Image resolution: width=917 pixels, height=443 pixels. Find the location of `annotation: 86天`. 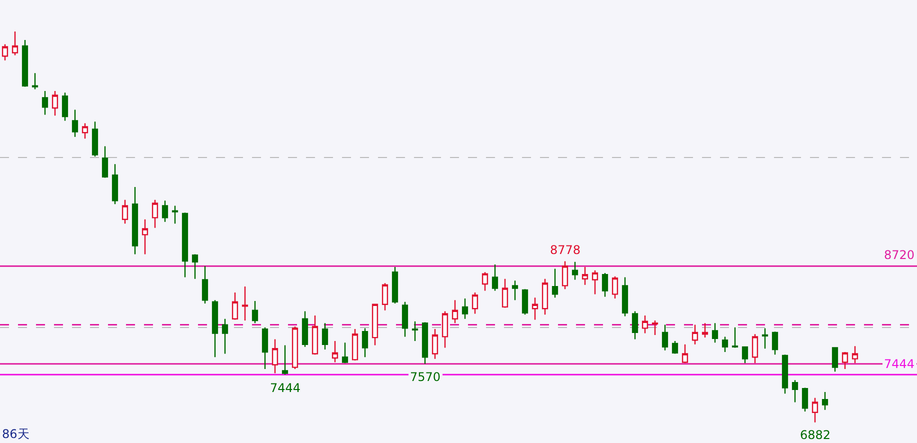

annotation: 86天 is located at coordinates (16, 434).